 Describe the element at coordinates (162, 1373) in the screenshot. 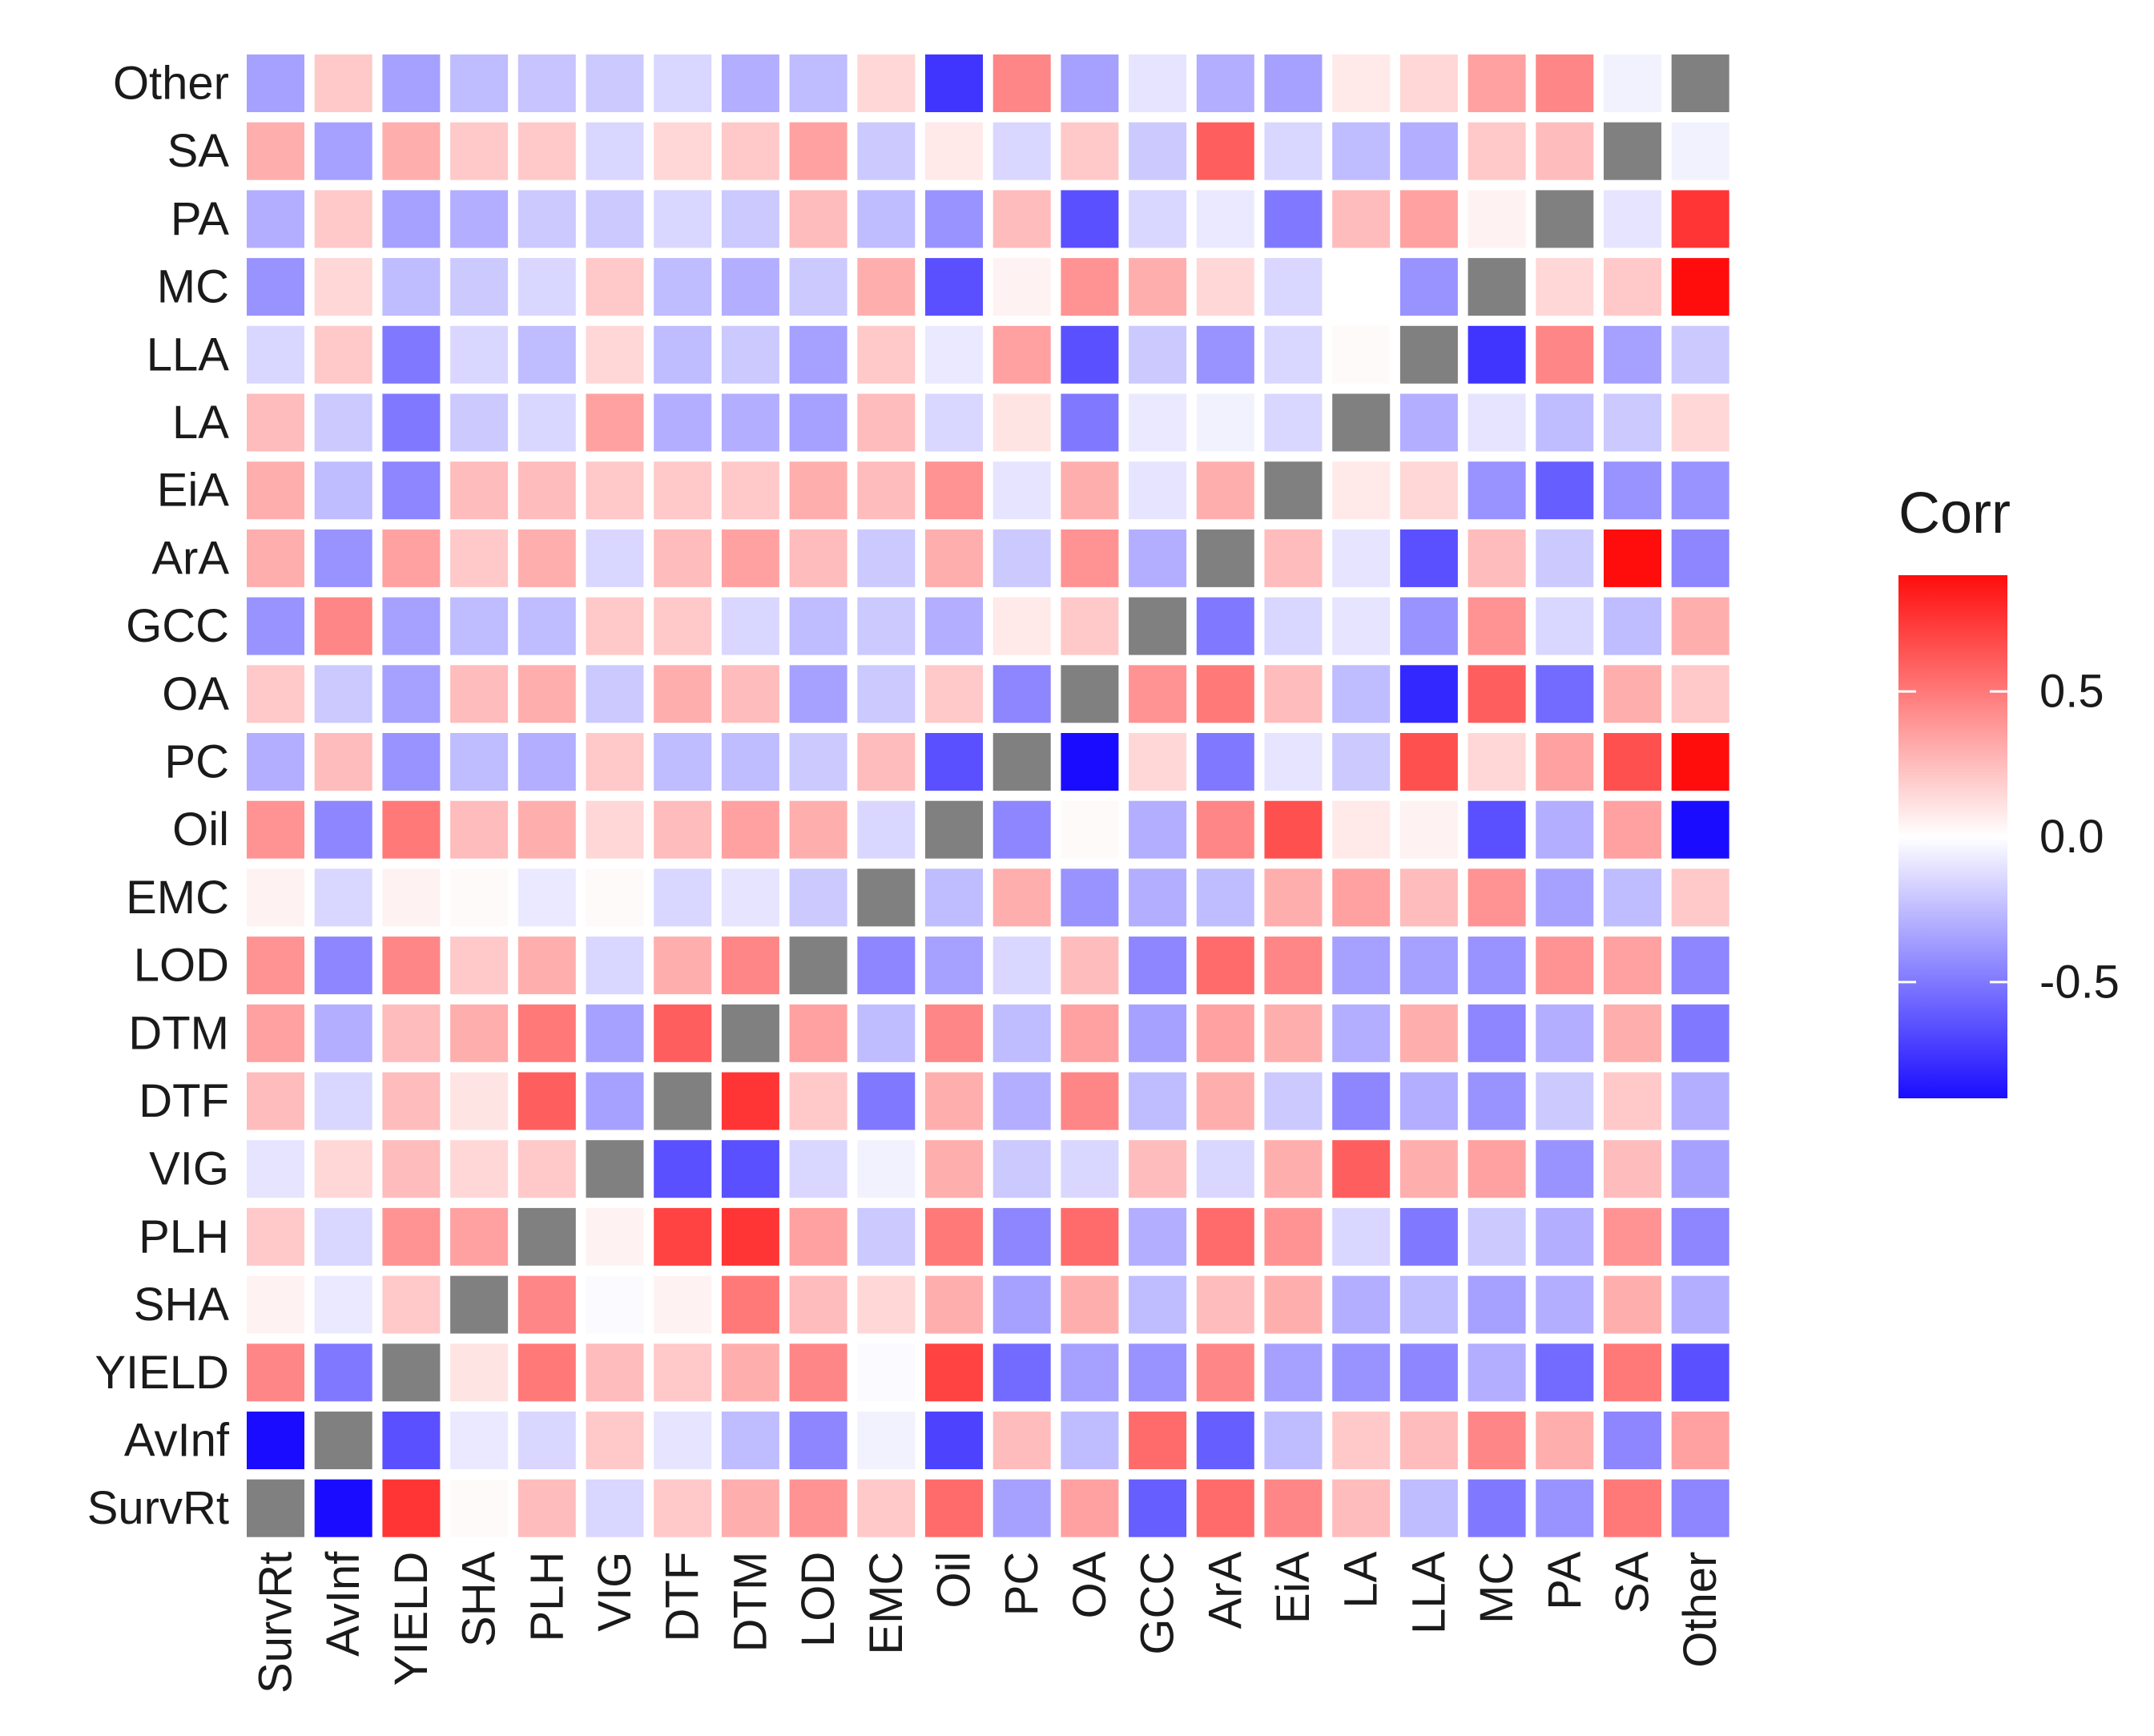

I see `row-label-YIELD: YIELD` at that location.